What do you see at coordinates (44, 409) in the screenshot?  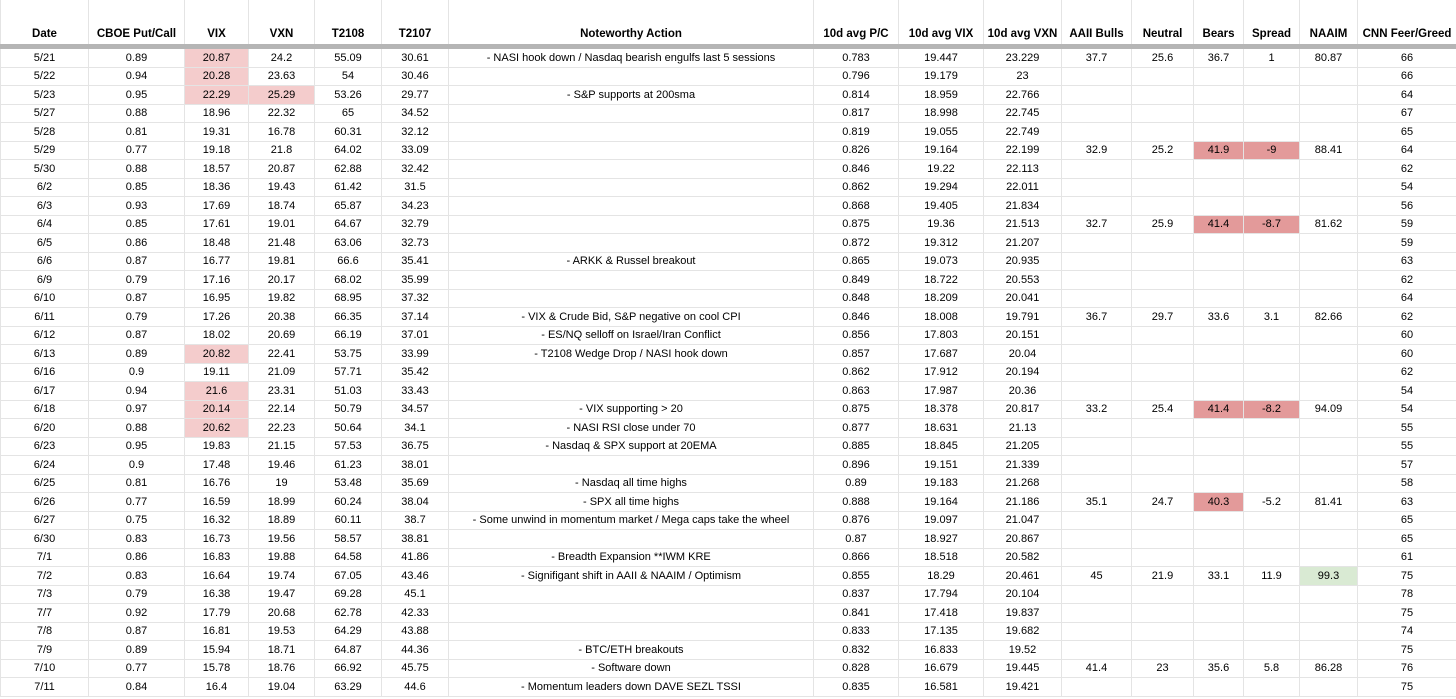 I see `cell: 6/18` at bounding box center [44, 409].